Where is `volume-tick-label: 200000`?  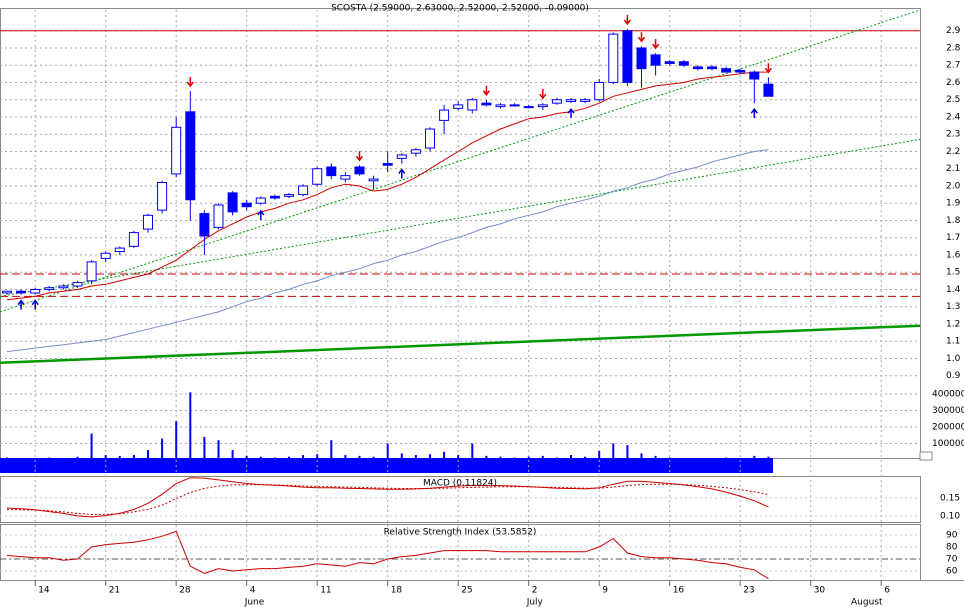
volume-tick-label: 200000 is located at coordinates (948, 428).